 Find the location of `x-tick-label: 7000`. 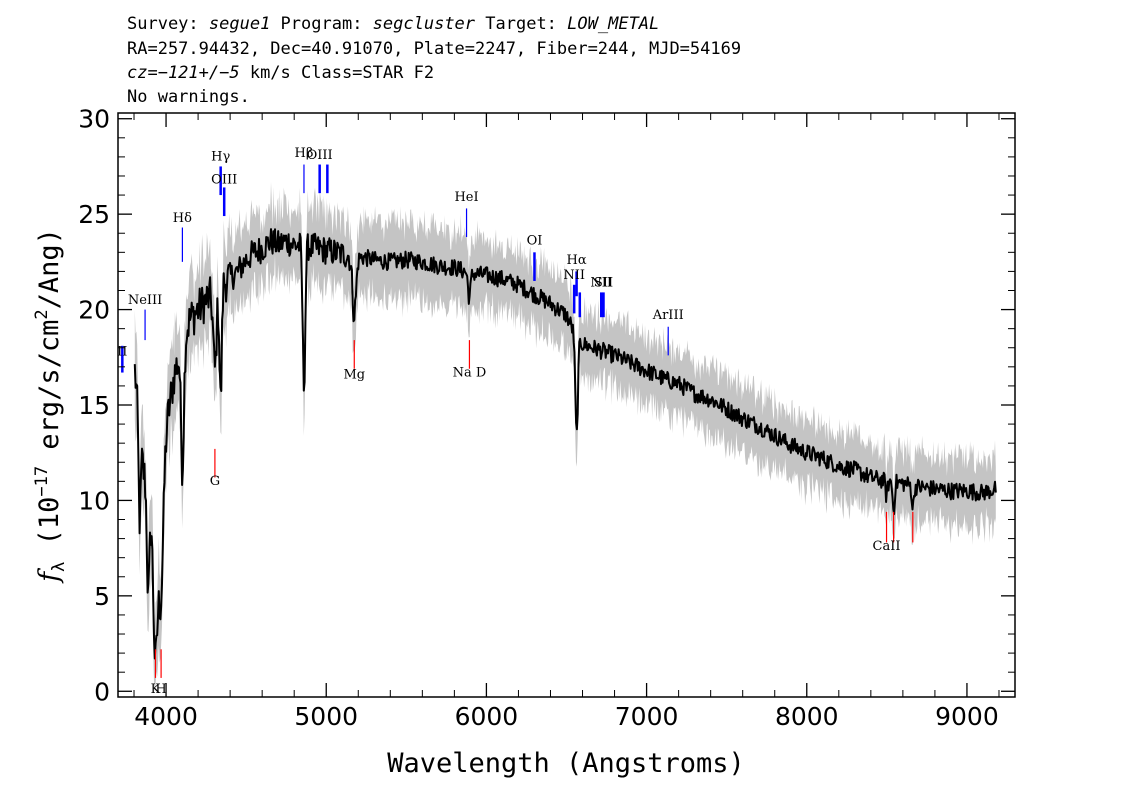

x-tick-label: 7000 is located at coordinates (647, 716).